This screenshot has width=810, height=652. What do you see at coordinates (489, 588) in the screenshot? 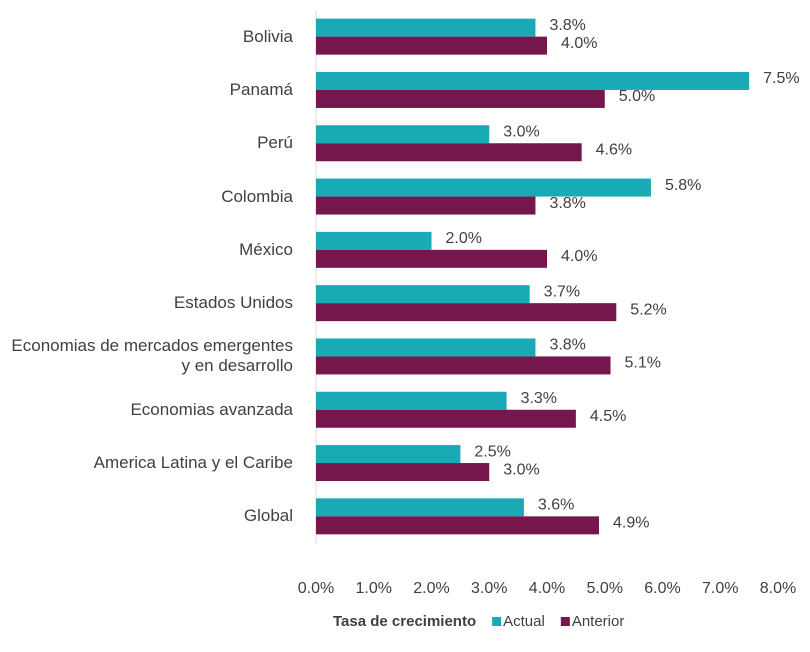
I see `x-tick-label: 3.0%` at bounding box center [489, 588].